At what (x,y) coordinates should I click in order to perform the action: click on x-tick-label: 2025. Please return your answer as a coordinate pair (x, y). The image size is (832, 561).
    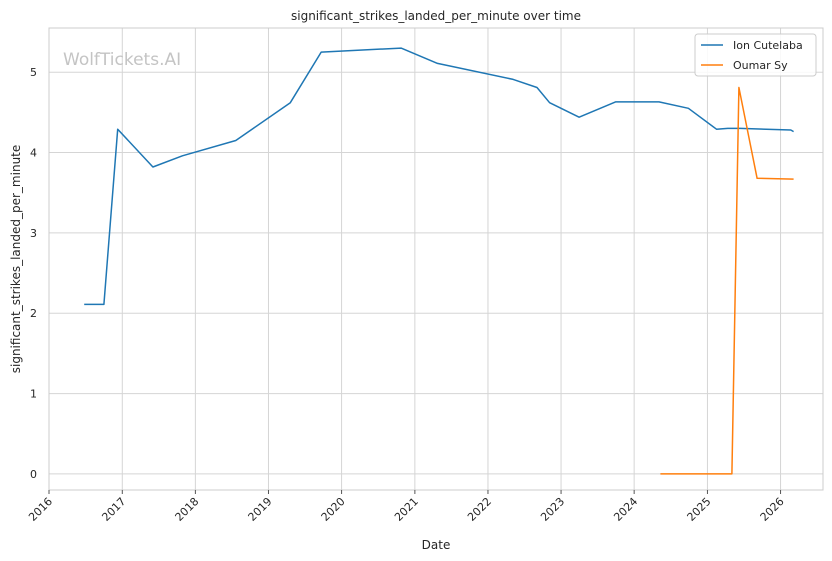
    Looking at the image, I should click on (699, 509).